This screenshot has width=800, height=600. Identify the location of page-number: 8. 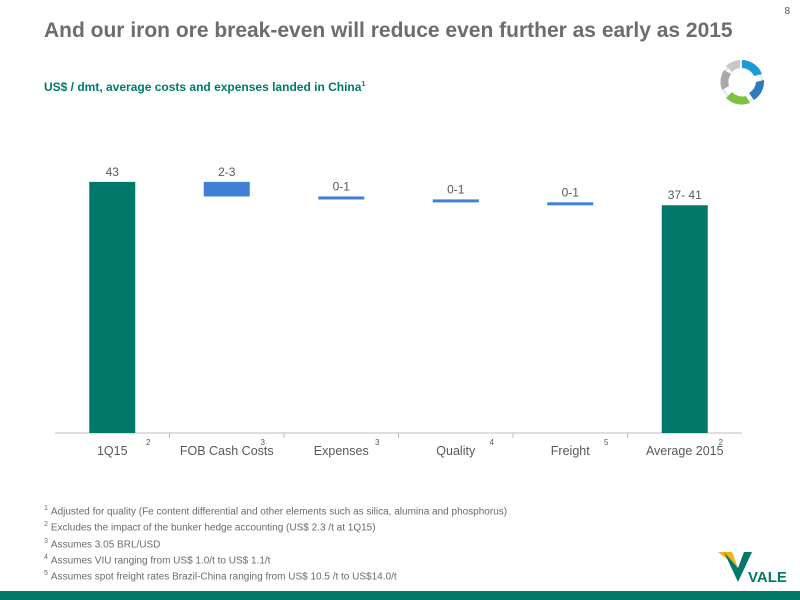
(787, 11).